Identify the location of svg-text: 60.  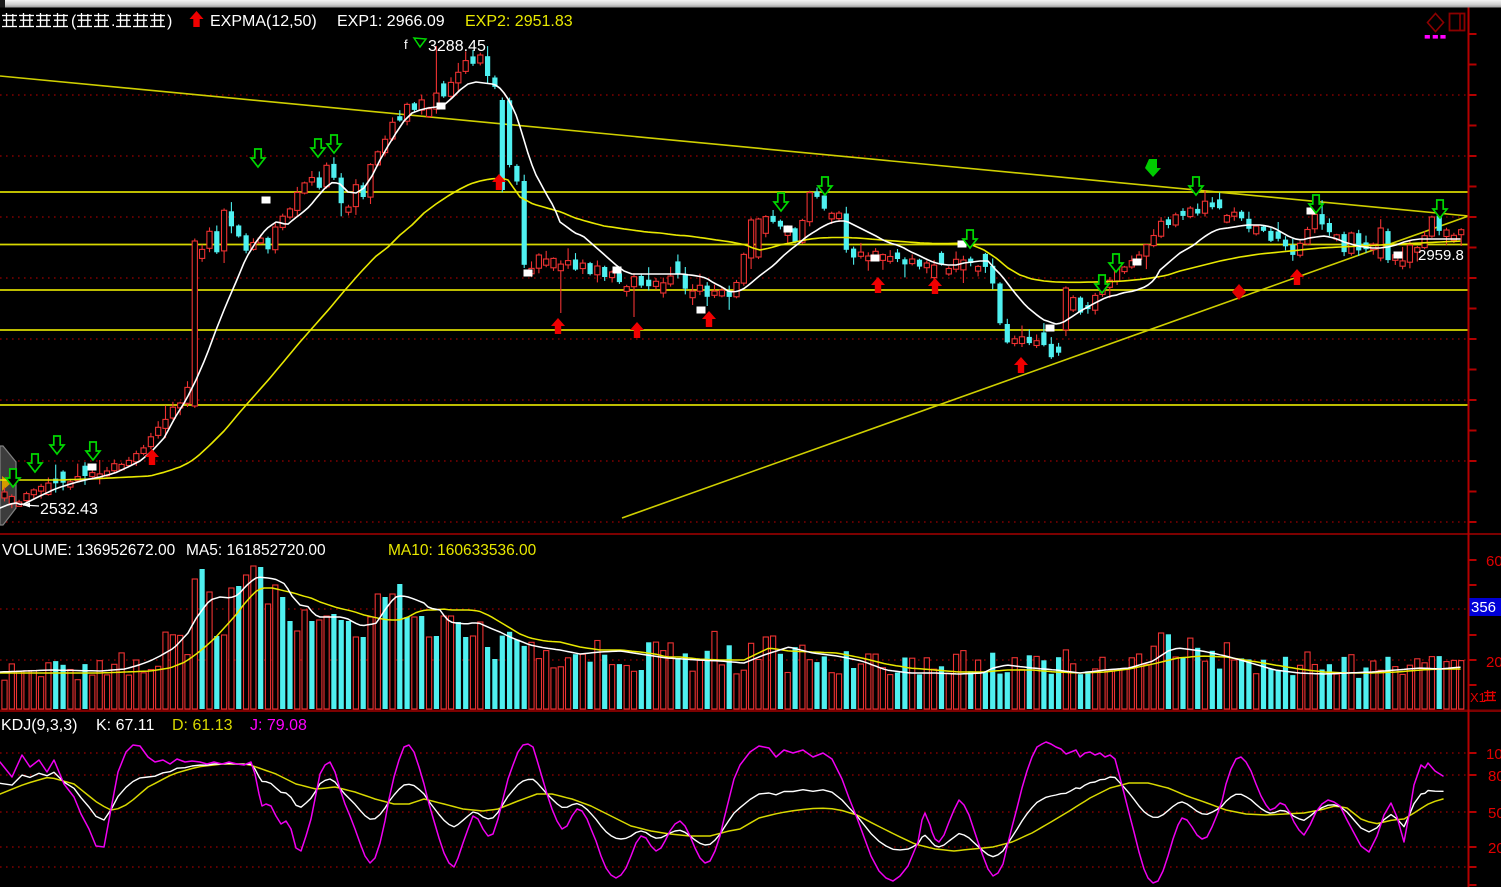
(1493, 561).